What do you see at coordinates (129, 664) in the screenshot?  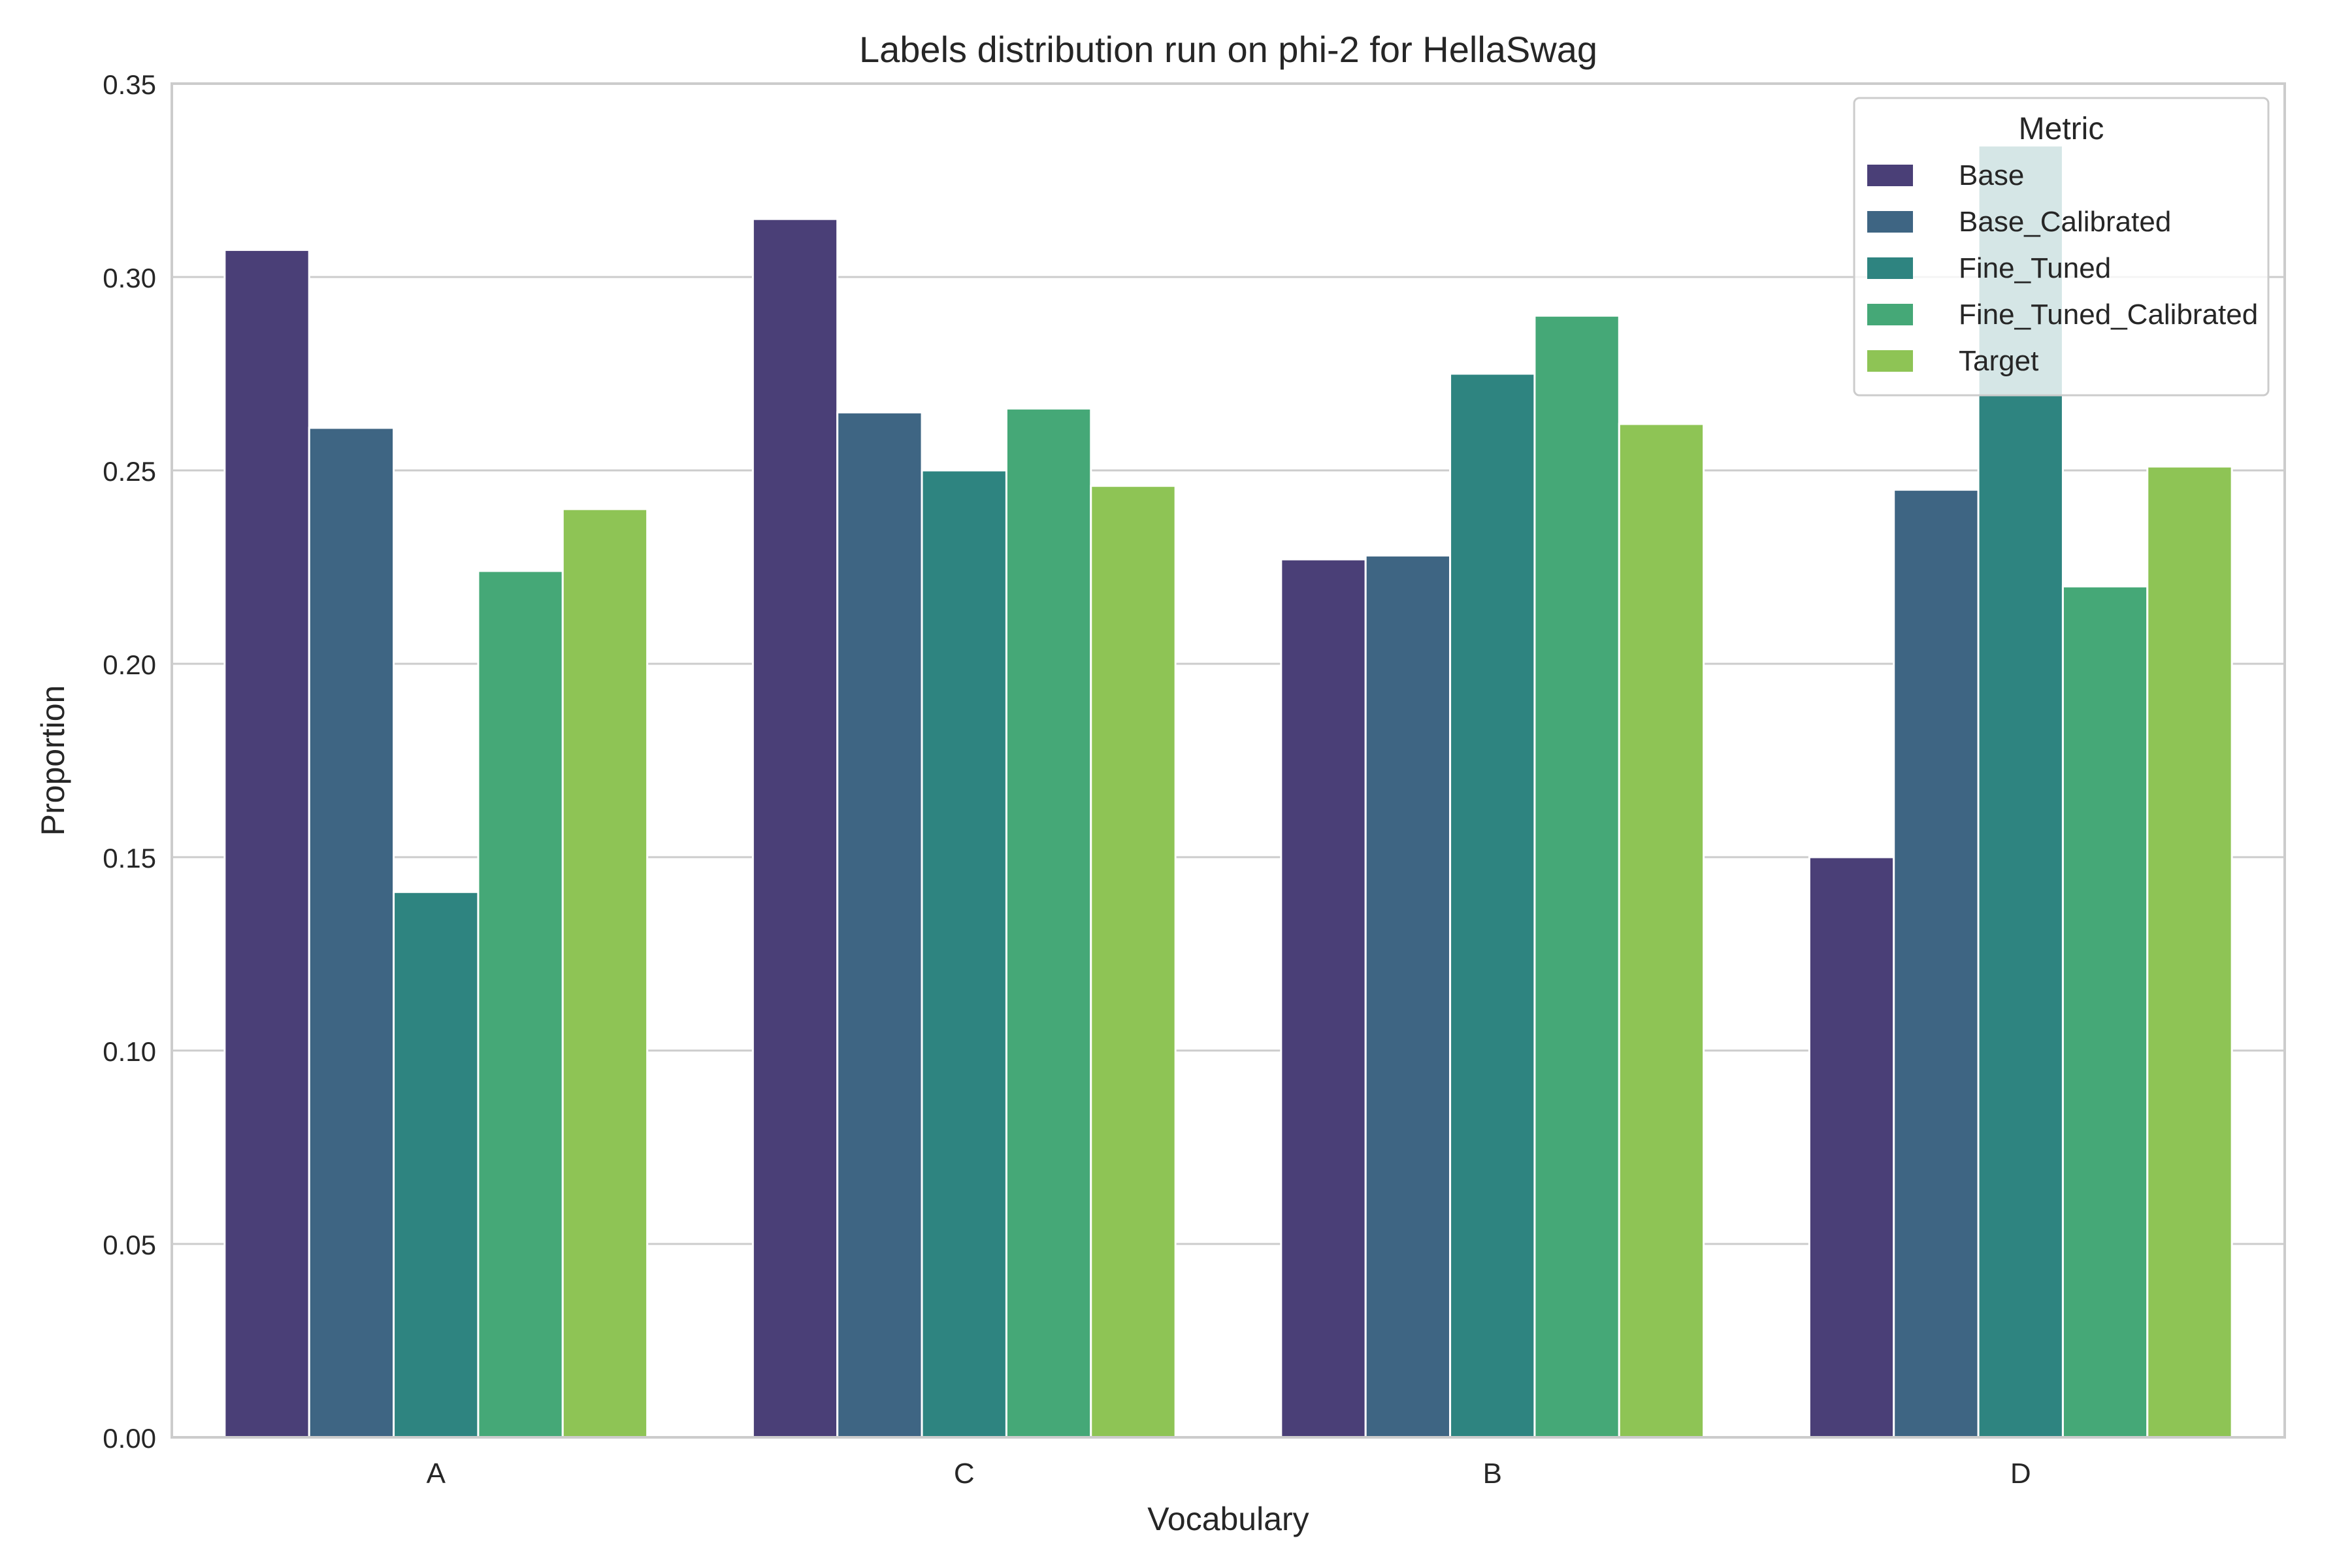 I see `y-tick-label: 0.20` at bounding box center [129, 664].